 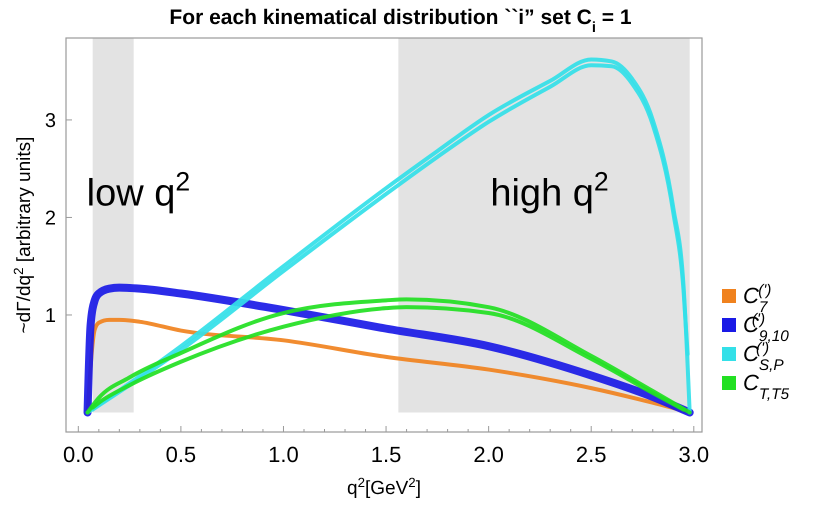 I want to click on y-tick-label: 2, so click(x=50, y=218).